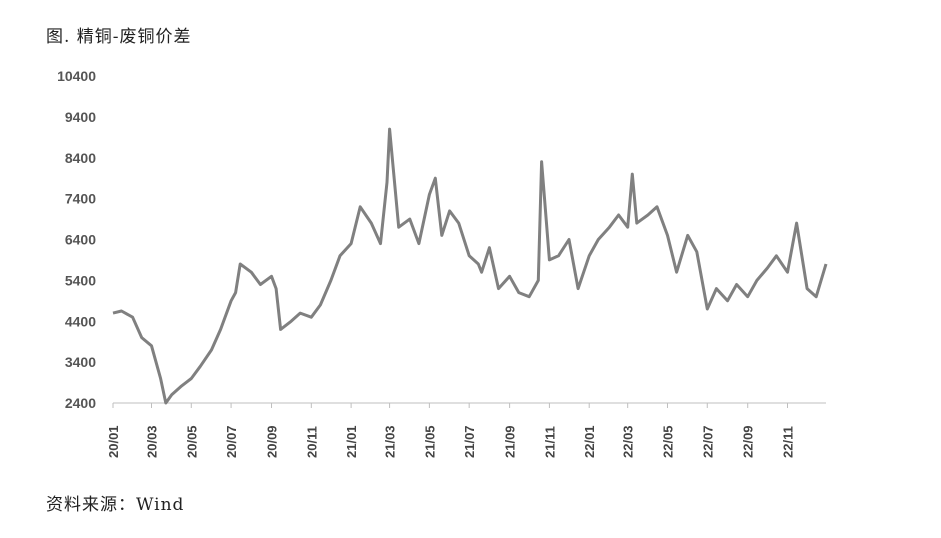  Describe the element at coordinates (80, 117) in the screenshot. I see `y-tick-label: 9400` at that location.